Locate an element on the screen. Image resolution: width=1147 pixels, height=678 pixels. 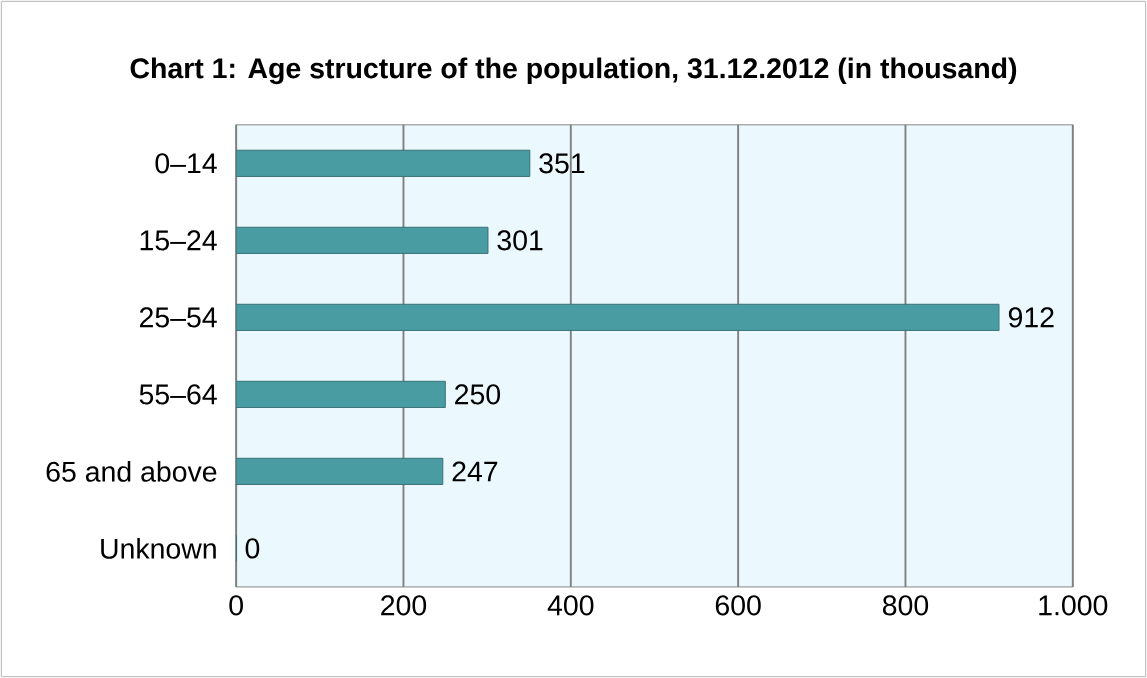
data-label: 301 is located at coordinates (520, 240).